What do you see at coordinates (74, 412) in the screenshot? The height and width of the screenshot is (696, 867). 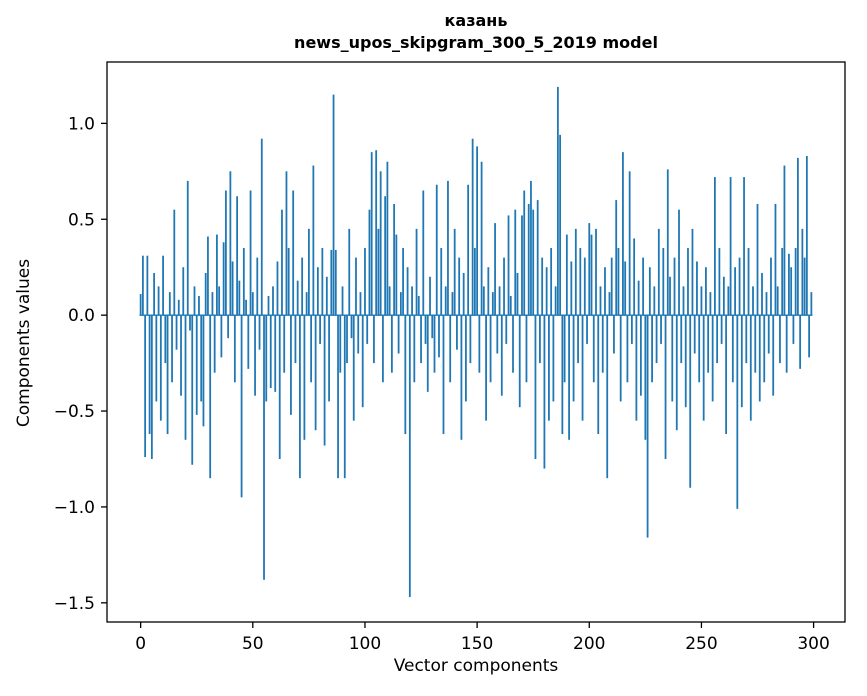 I see `y-tick-label: −0.5` at bounding box center [74, 412].